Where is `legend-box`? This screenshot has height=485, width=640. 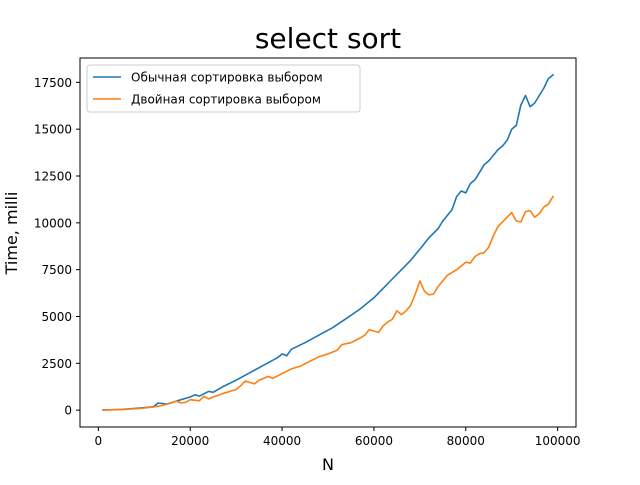
legend-box is located at coordinates (223, 88).